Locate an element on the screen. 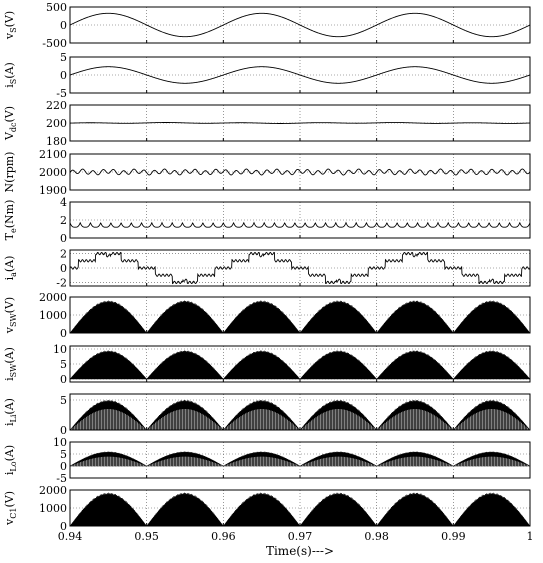  y-axis-label: iS(A) is located at coordinates (10, 75).